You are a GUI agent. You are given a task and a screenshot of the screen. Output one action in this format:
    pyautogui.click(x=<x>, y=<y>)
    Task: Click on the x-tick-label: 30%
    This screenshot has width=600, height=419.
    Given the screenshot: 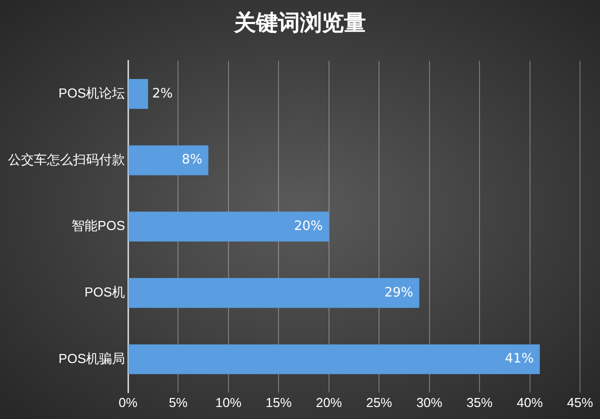 What is the action you would take?
    pyautogui.click(x=429, y=402)
    